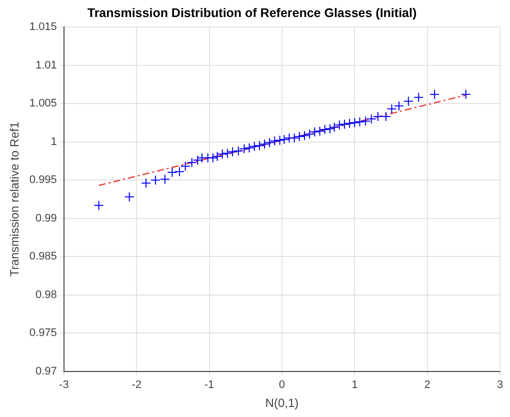 The image size is (510, 417). What do you see at coordinates (252, 13) in the screenshot?
I see `chart-title: Transmission Distribution of Reference Glasses (Initial)` at bounding box center [252, 13].